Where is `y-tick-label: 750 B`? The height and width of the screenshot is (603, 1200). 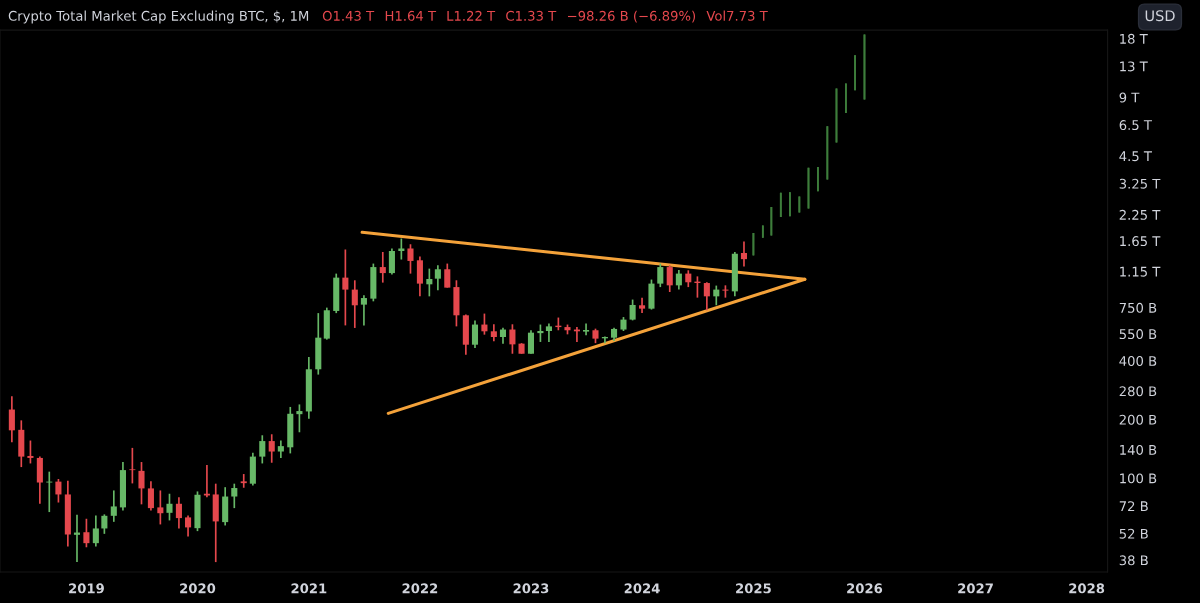 y-tick-label: 750 B is located at coordinates (1138, 307).